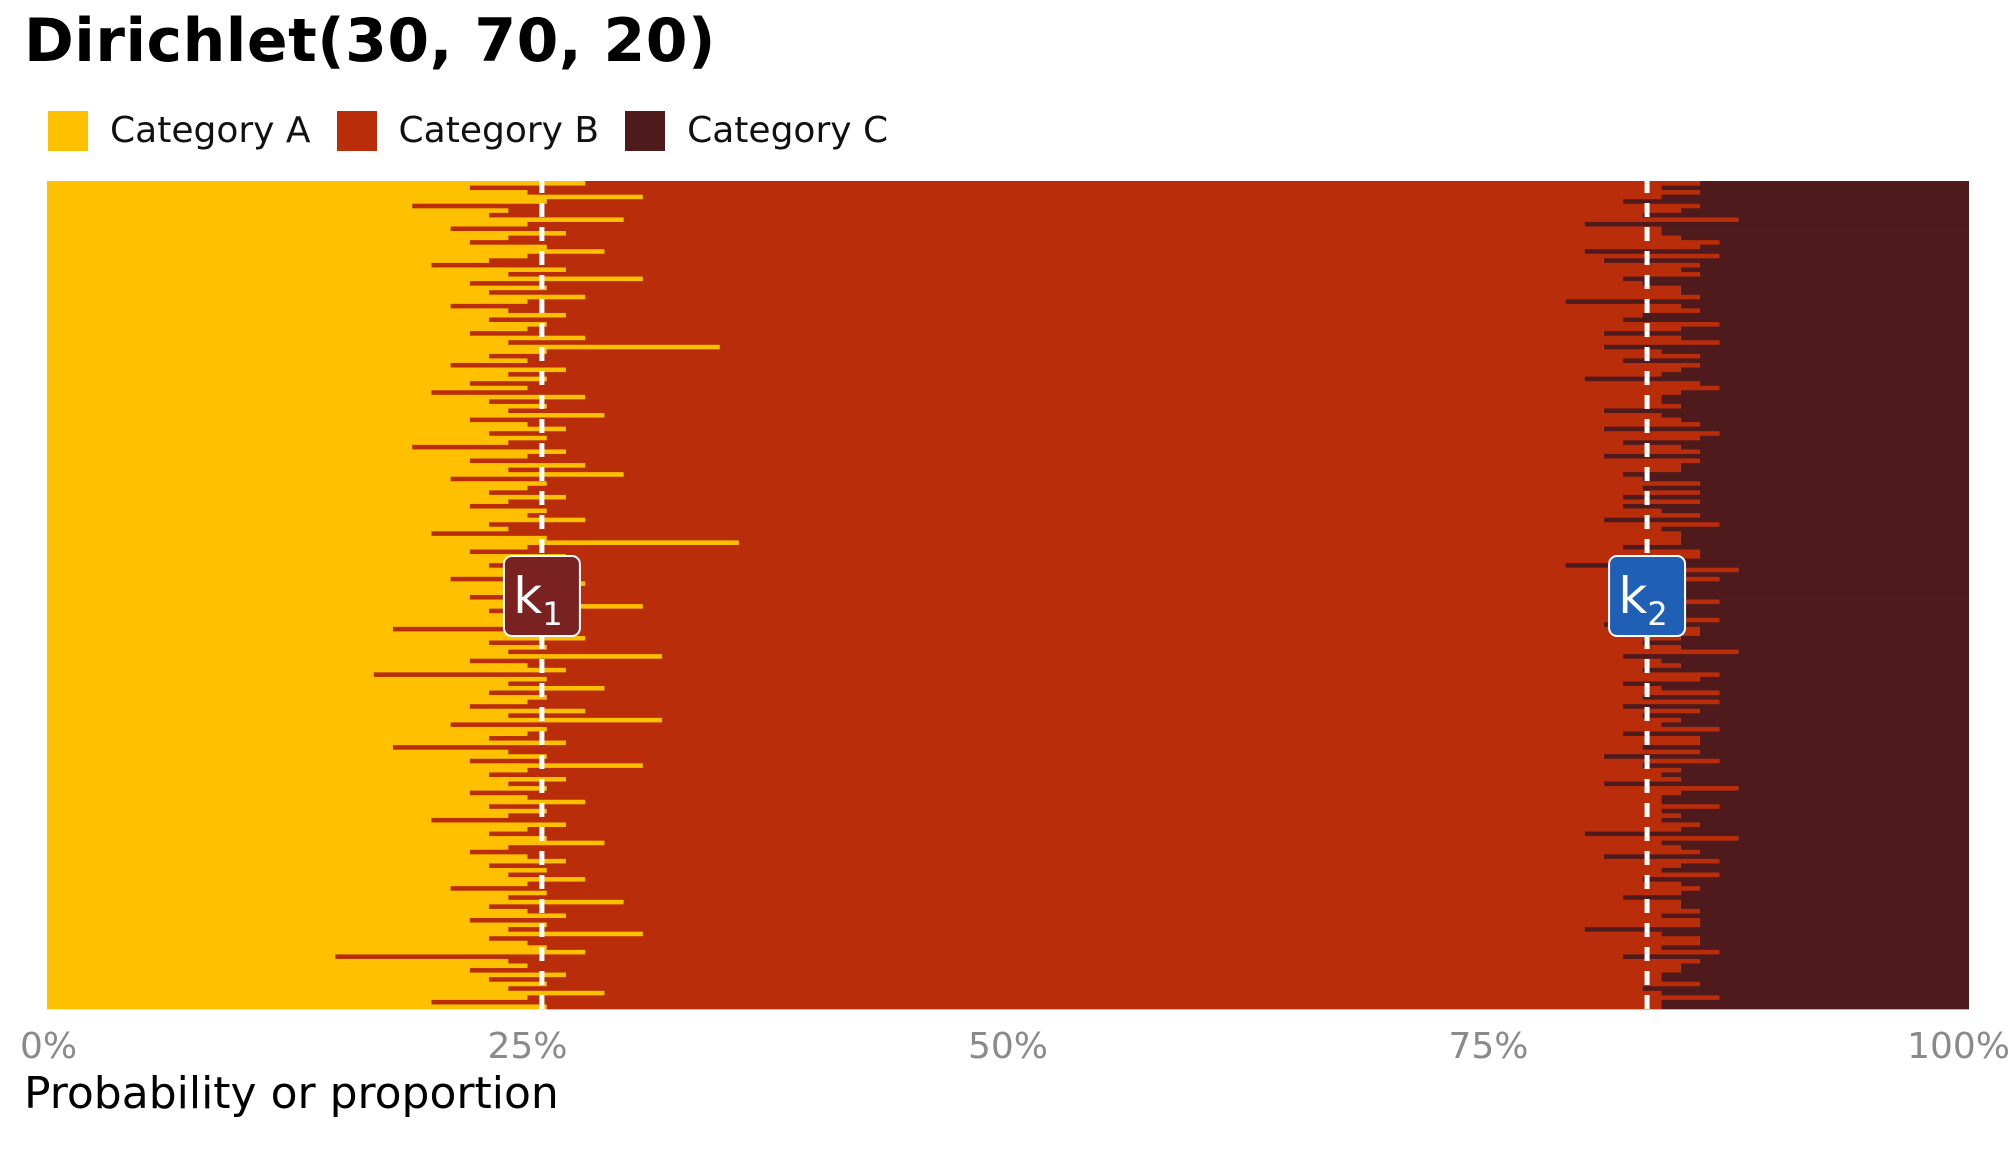 This screenshot has height=1152, width=2016. Describe the element at coordinates (1815, 588) in the screenshot. I see `bar-row-89-segment-category-c` at that location.